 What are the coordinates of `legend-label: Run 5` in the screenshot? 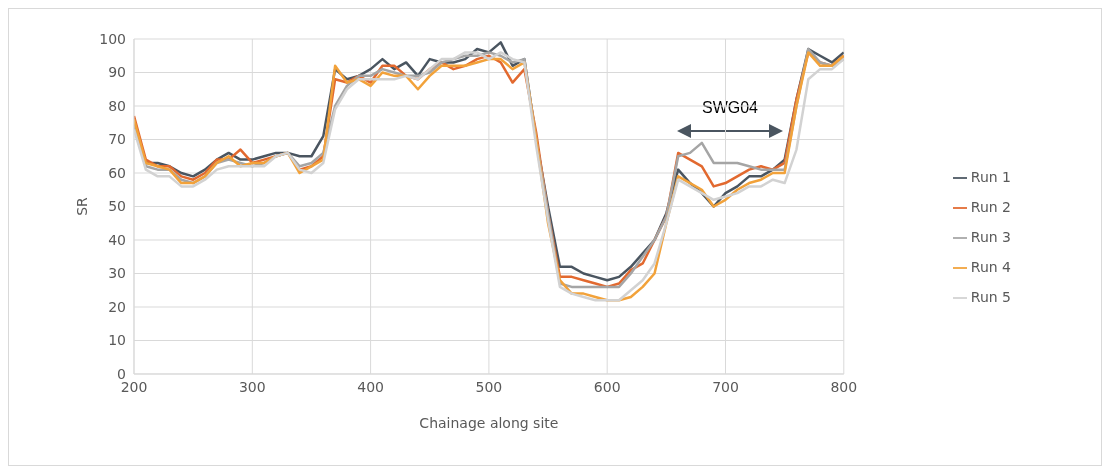 It's located at (990, 297).